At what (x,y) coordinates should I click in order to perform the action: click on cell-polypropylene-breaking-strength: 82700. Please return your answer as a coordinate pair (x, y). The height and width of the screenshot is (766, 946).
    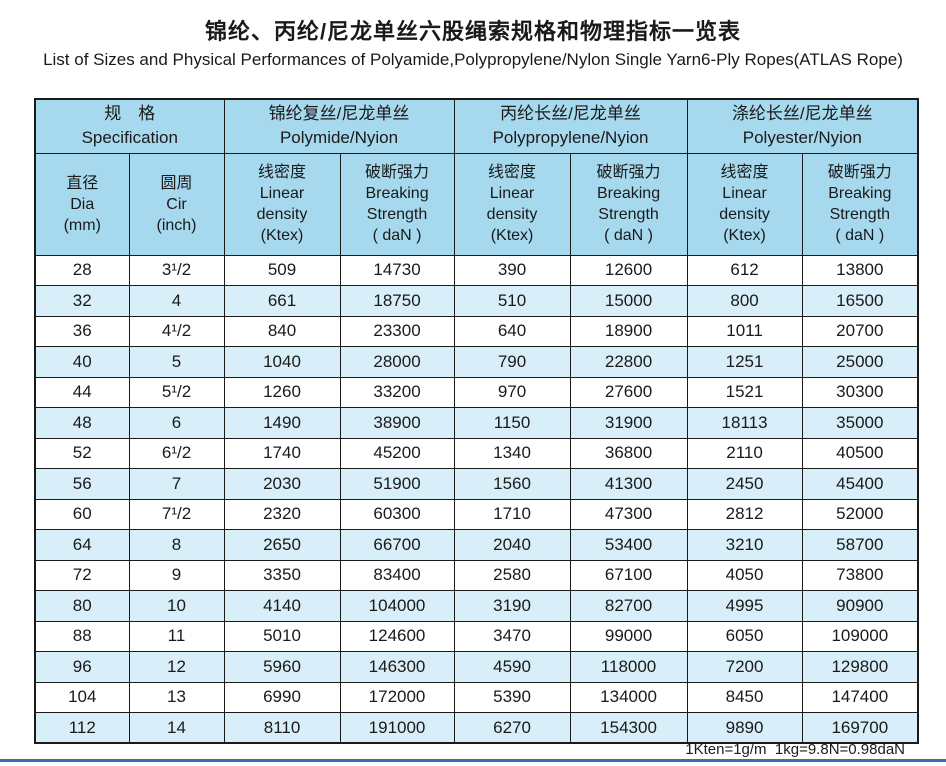
    Looking at the image, I should click on (628, 606).